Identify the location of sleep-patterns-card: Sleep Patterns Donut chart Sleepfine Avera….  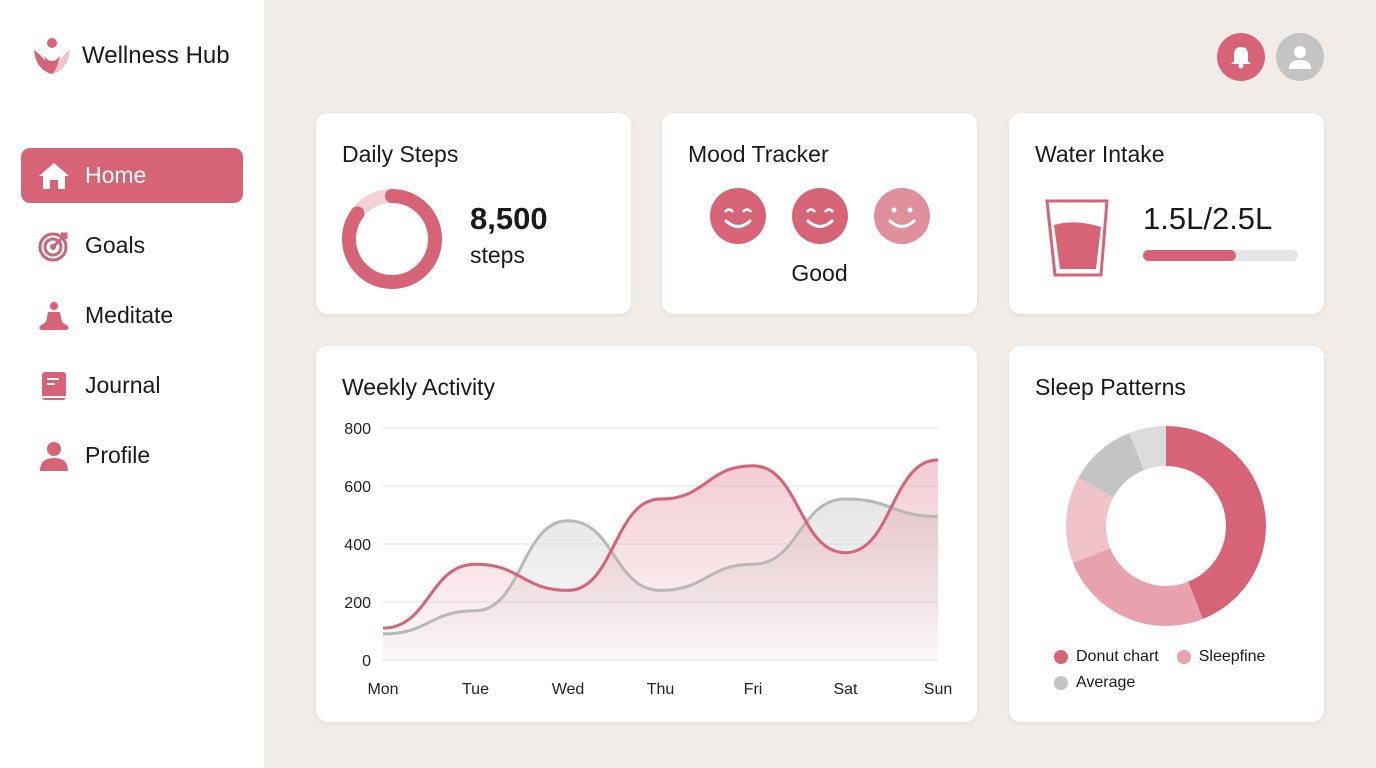
(1166, 534).